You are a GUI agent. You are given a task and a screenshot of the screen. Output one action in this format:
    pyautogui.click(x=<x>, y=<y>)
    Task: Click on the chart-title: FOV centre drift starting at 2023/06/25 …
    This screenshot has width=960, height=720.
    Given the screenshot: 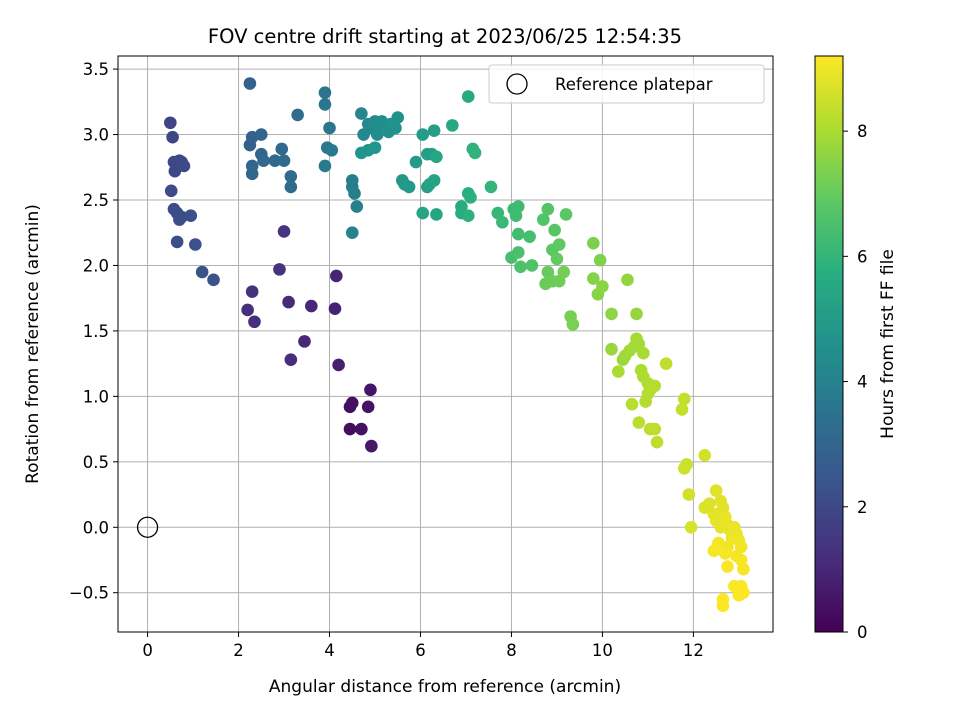 What is the action you would take?
    pyautogui.click(x=445, y=36)
    